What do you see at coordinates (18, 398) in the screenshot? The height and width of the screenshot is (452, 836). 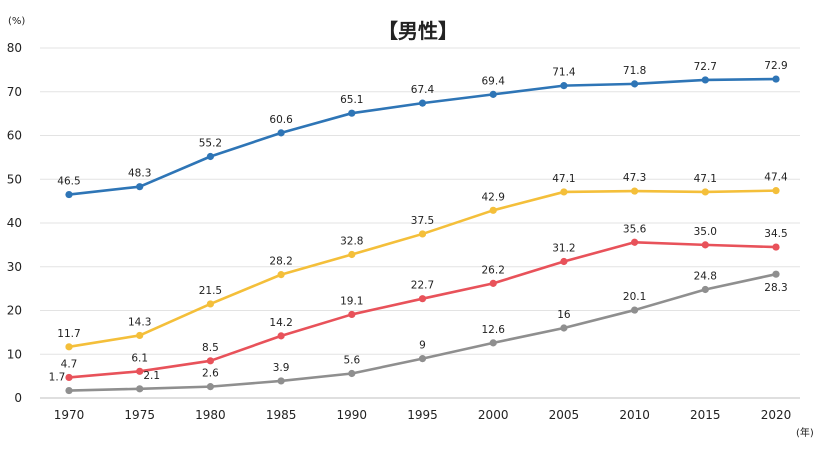 I see `y-tick-label: 0` at bounding box center [18, 398].